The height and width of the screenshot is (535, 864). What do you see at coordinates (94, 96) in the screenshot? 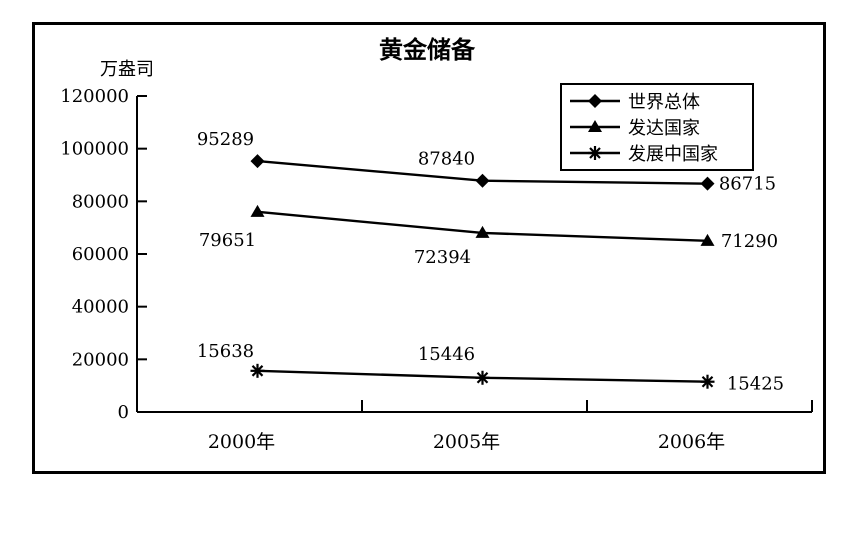
I see `y-tick-label: 120000` at bounding box center [94, 96].